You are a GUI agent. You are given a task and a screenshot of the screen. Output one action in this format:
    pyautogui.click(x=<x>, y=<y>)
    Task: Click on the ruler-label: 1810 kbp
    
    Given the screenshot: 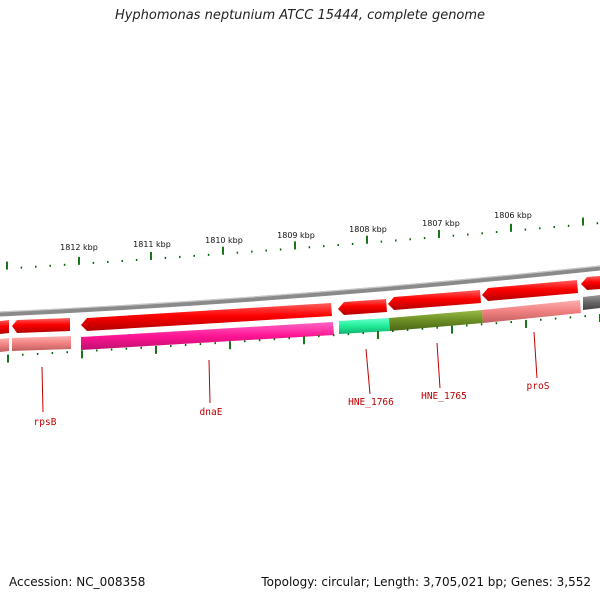 What is the action you would take?
    pyautogui.click(x=224, y=240)
    